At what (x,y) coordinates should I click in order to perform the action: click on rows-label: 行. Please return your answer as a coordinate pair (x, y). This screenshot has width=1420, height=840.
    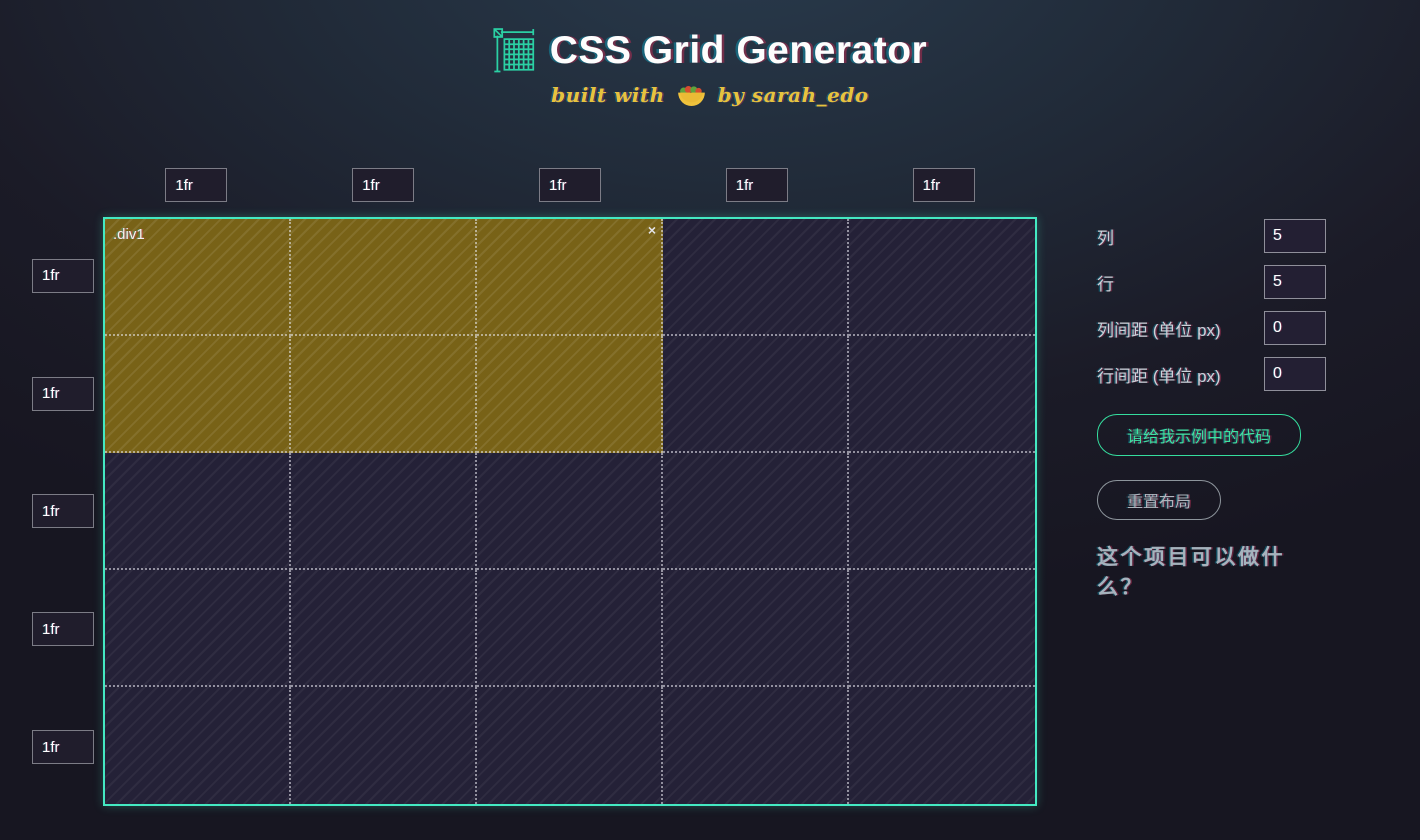
    Looking at the image, I should click on (1105, 284).